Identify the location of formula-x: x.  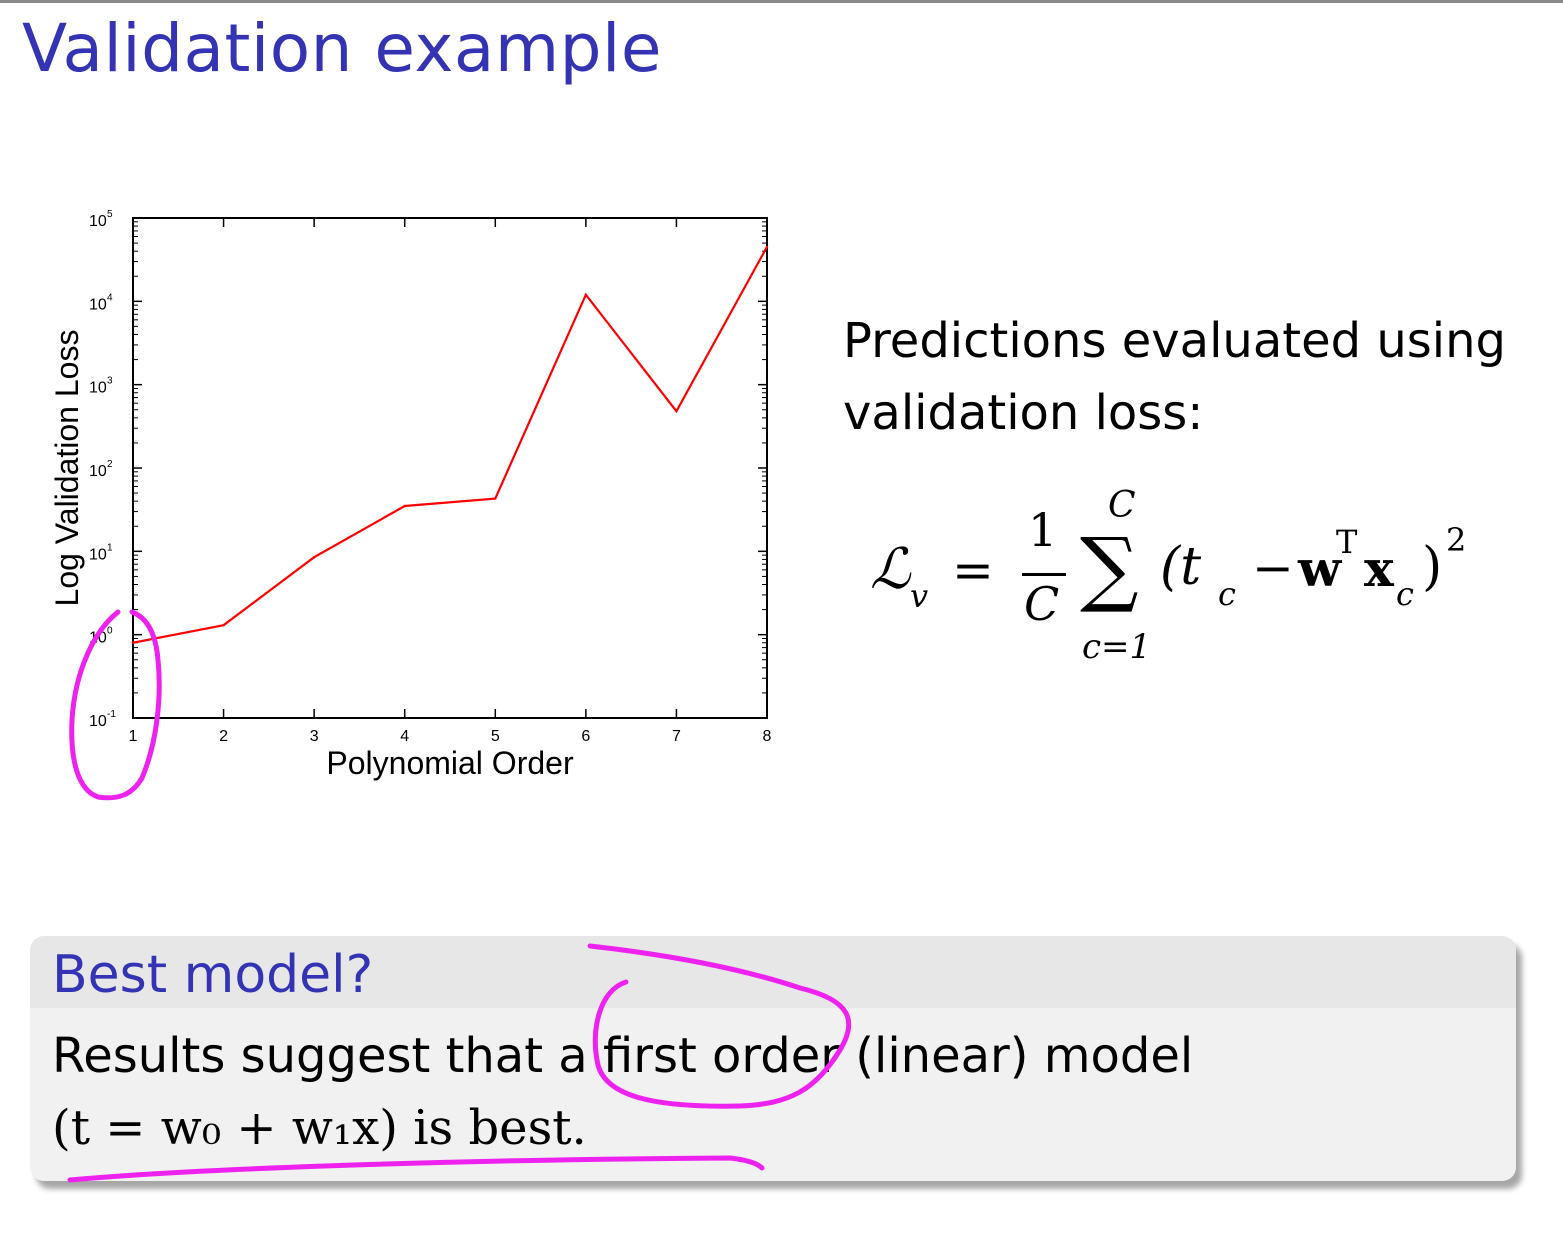
(1379, 568).